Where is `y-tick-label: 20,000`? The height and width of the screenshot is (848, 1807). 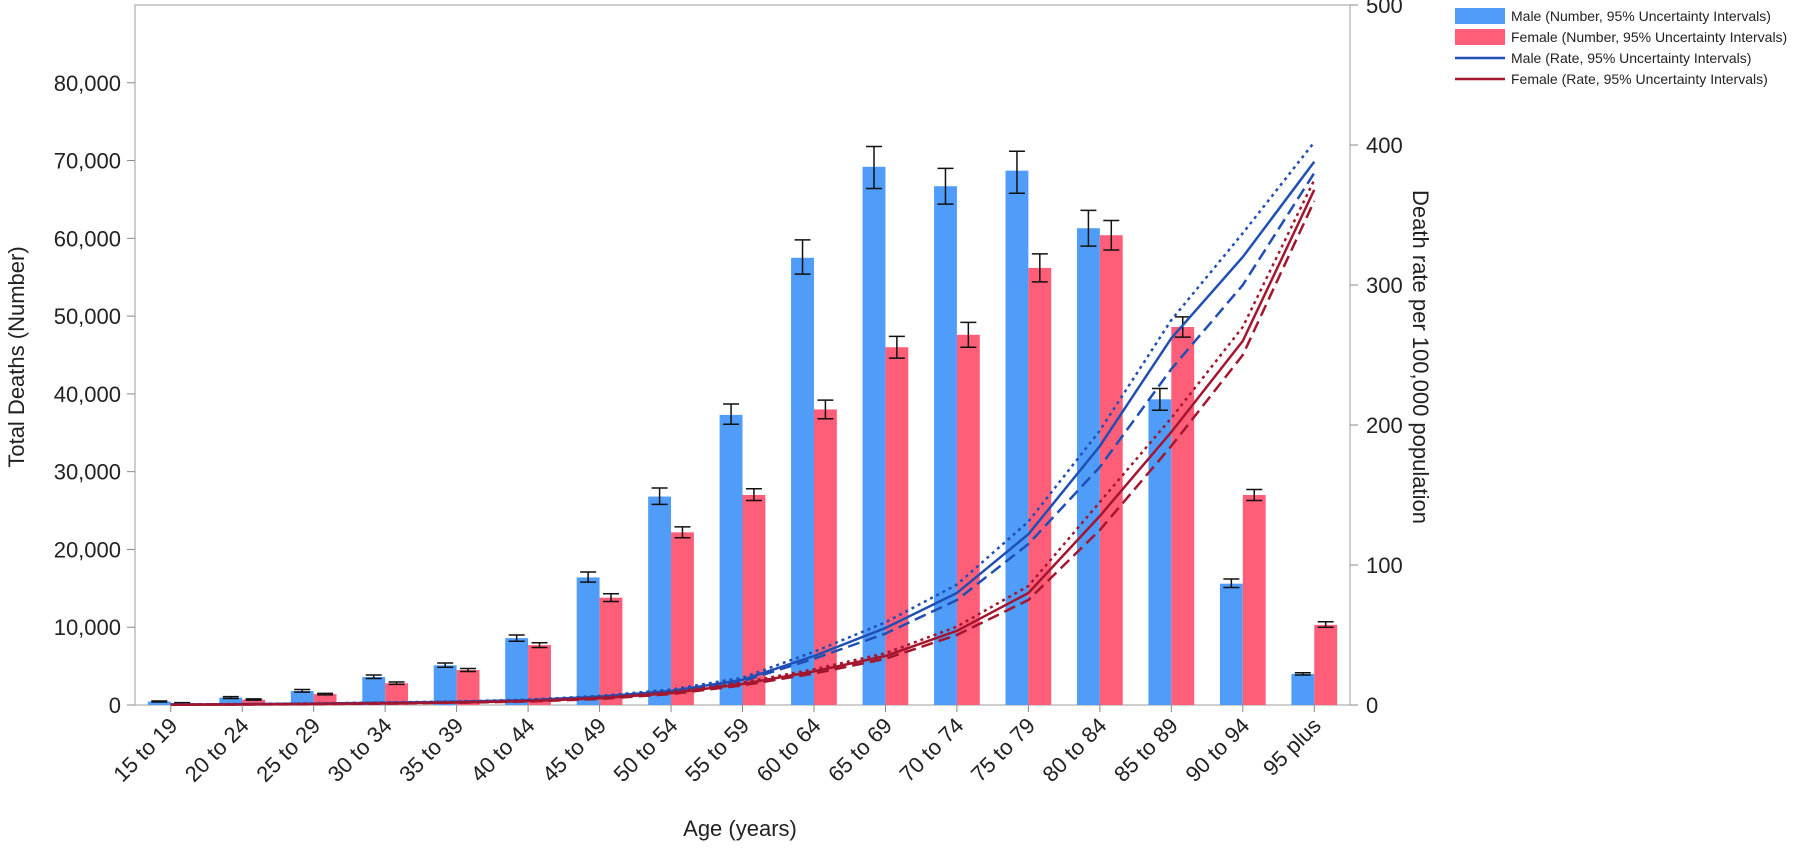
y-tick-label: 20,000 is located at coordinates (87, 549).